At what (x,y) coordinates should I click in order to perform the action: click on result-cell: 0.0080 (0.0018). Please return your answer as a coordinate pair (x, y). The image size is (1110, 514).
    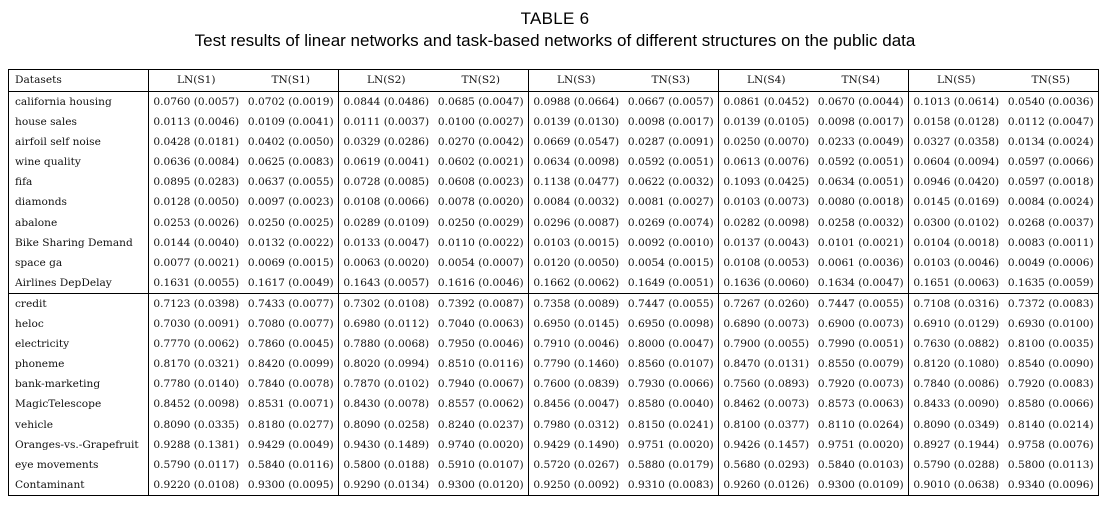
    Looking at the image, I should click on (861, 202).